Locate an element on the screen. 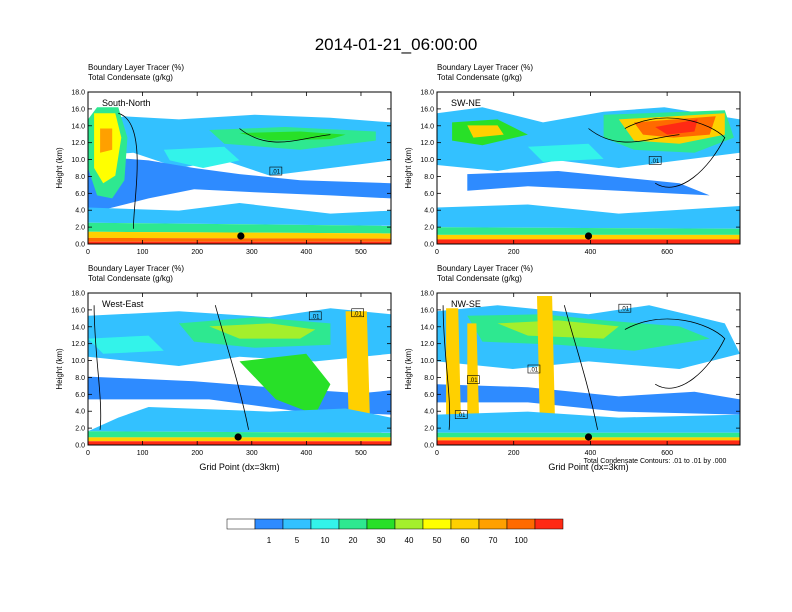 This screenshot has height=612, width=792. panel-label: South-North is located at coordinates (126, 103).